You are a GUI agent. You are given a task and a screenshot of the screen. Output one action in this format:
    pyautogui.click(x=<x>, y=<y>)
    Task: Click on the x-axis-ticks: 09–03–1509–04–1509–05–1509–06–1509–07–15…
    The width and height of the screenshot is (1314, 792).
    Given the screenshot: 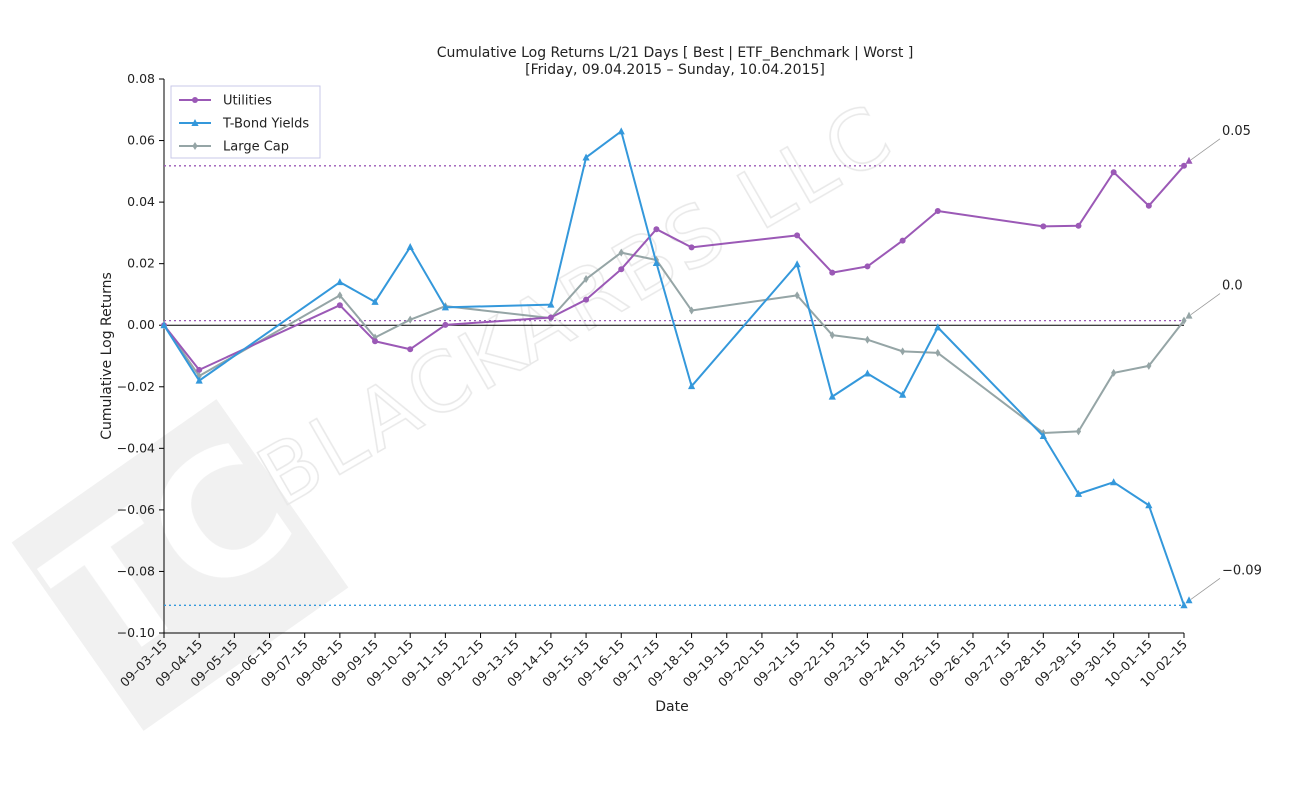 What is the action you would take?
    pyautogui.click(x=653, y=661)
    